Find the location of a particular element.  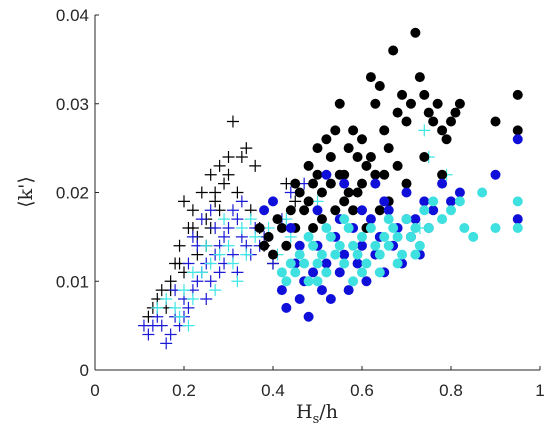

y-ticks: 0 0.01 0.02 0.03 0.04 is located at coordinates (77, 193).